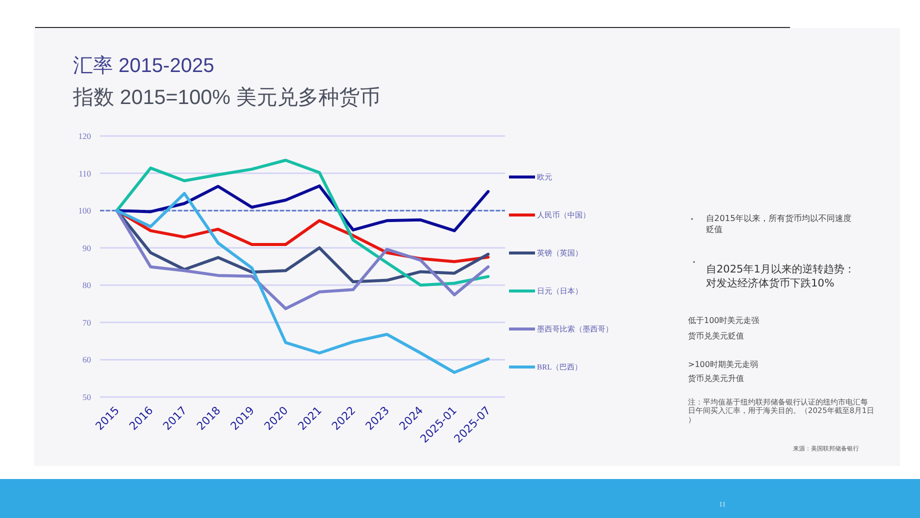 The image size is (920, 518). I want to click on y-tick-label: 50, so click(86, 397).